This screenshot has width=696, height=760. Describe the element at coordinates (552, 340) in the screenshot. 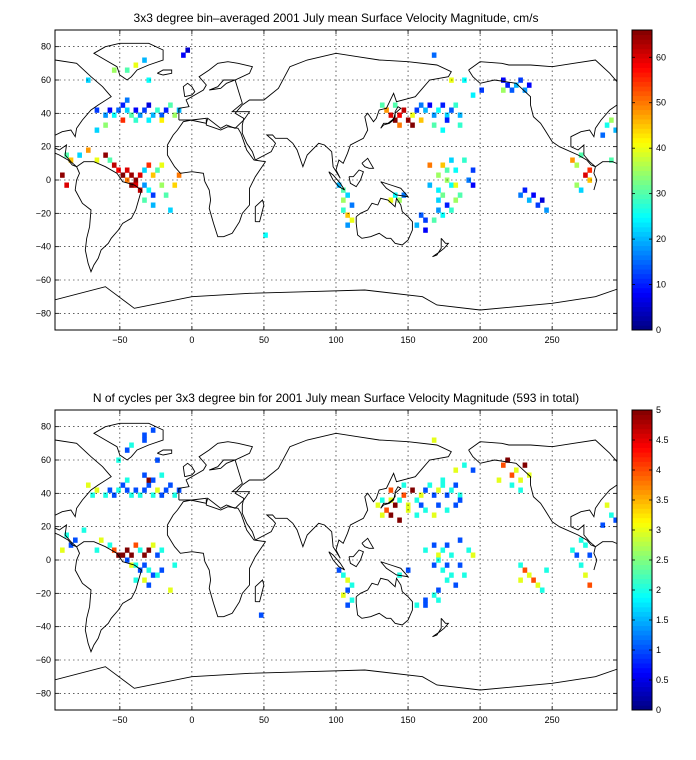

I see `x-tick-label: 250` at that location.